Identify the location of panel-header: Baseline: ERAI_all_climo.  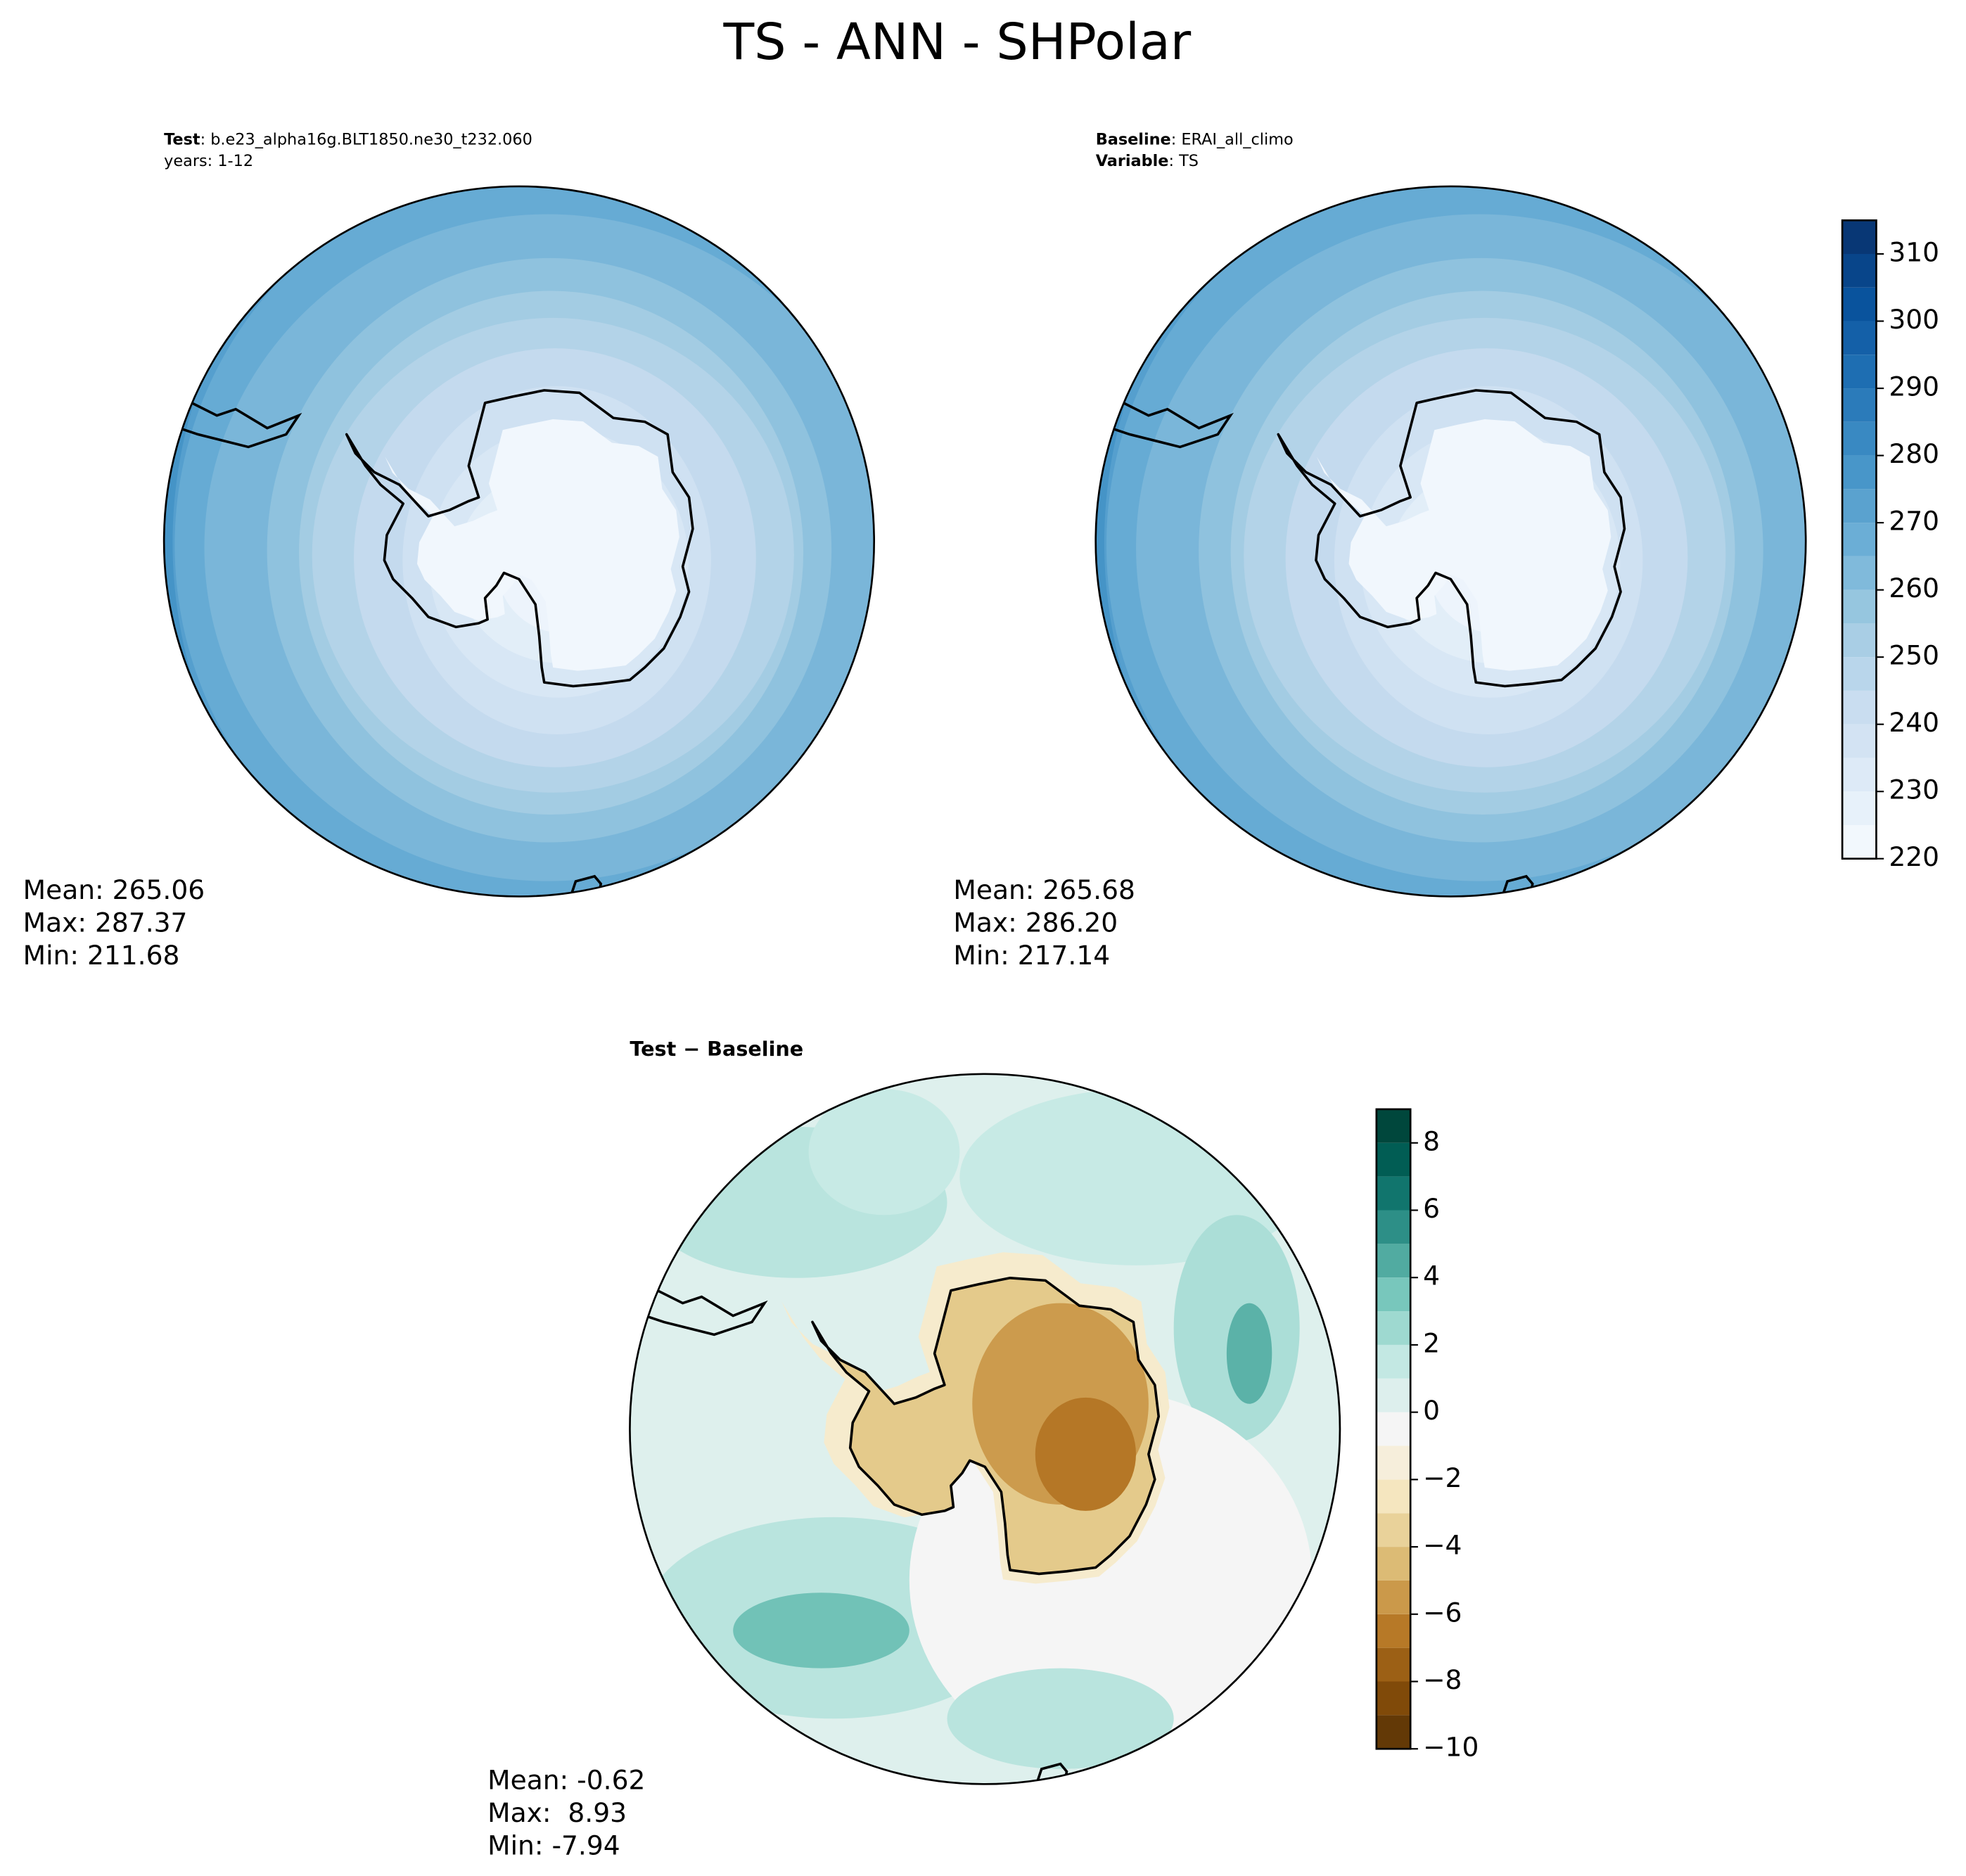
(1195, 139).